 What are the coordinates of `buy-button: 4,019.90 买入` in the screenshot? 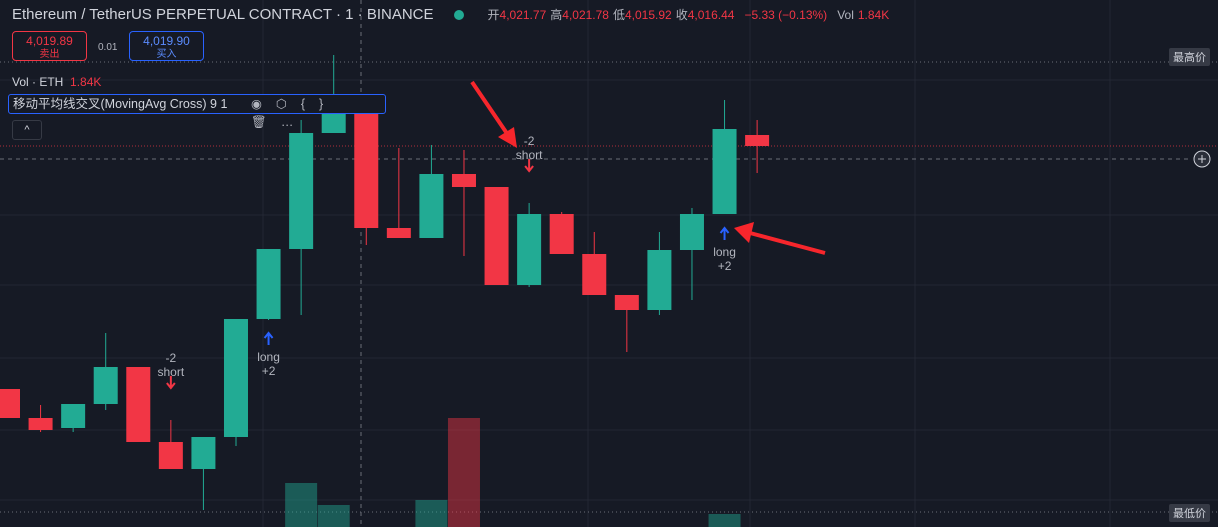 It's located at (166, 46).